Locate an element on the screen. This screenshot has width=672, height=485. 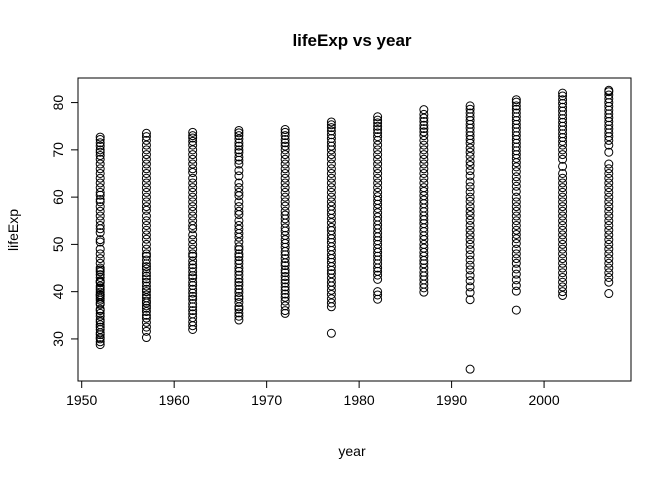
x-tick-label: 1960 is located at coordinates (174, 400).